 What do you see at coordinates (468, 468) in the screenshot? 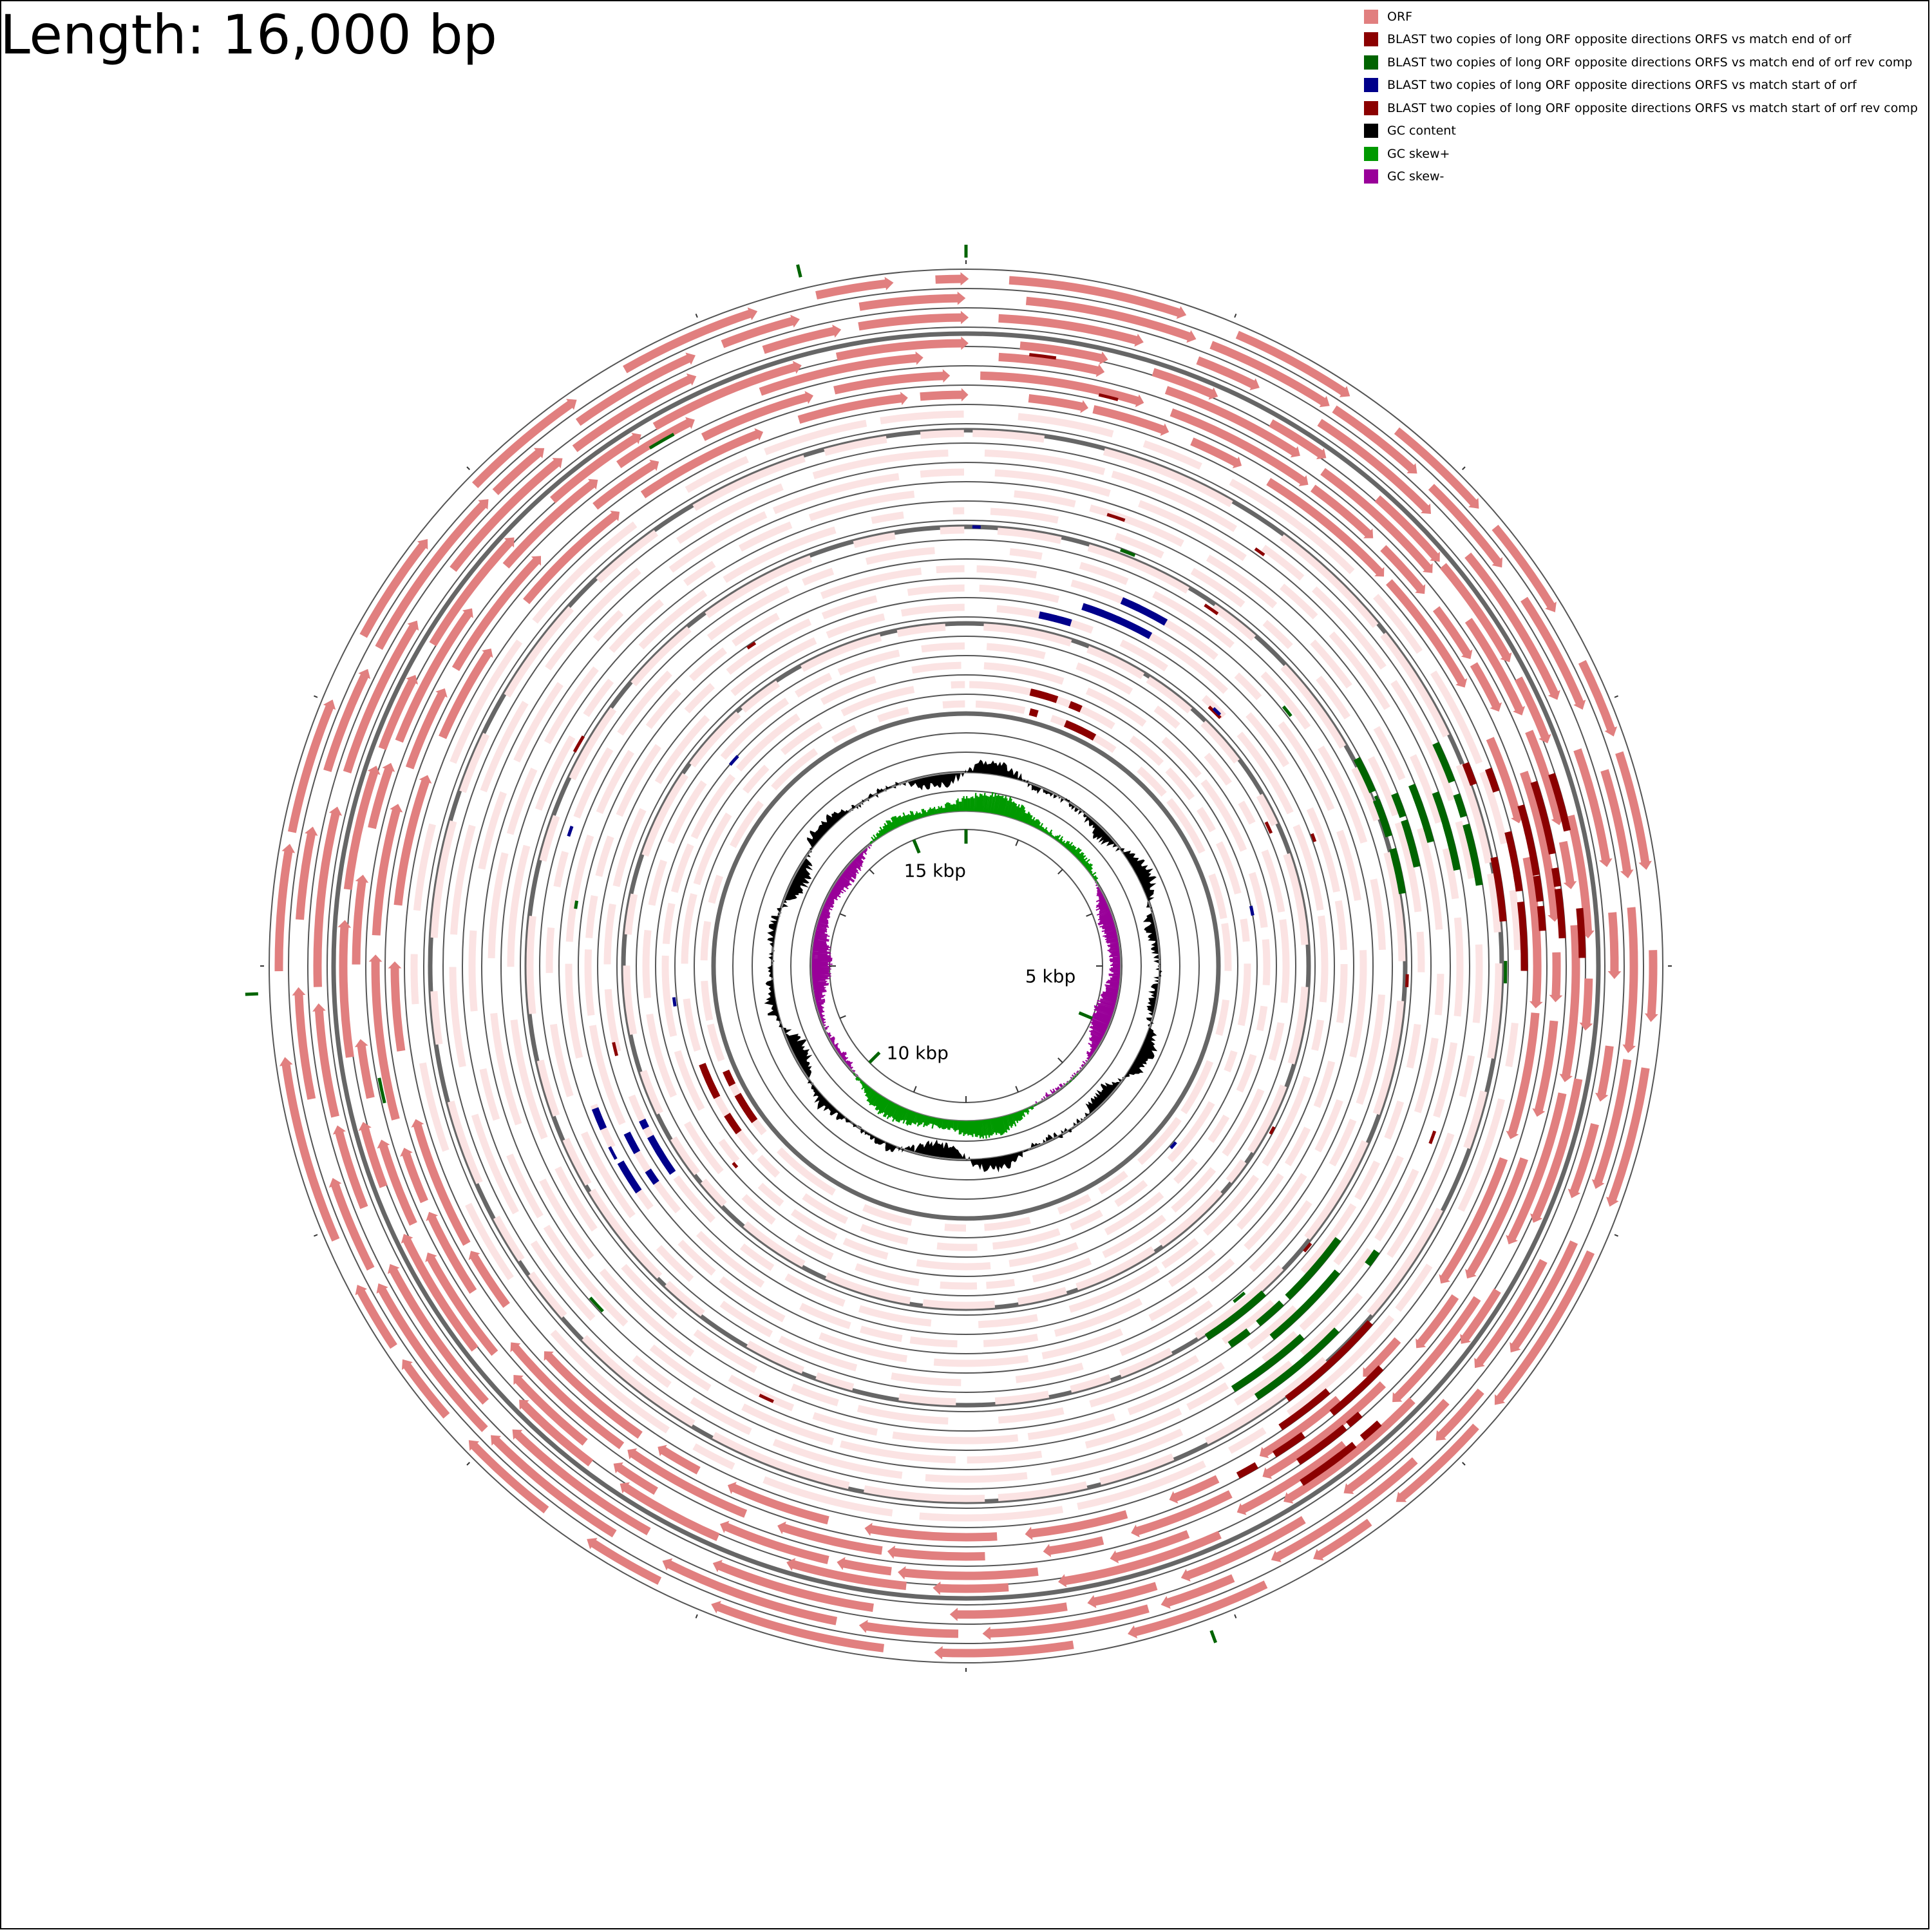
I see `outer-tick` at bounding box center [468, 468].